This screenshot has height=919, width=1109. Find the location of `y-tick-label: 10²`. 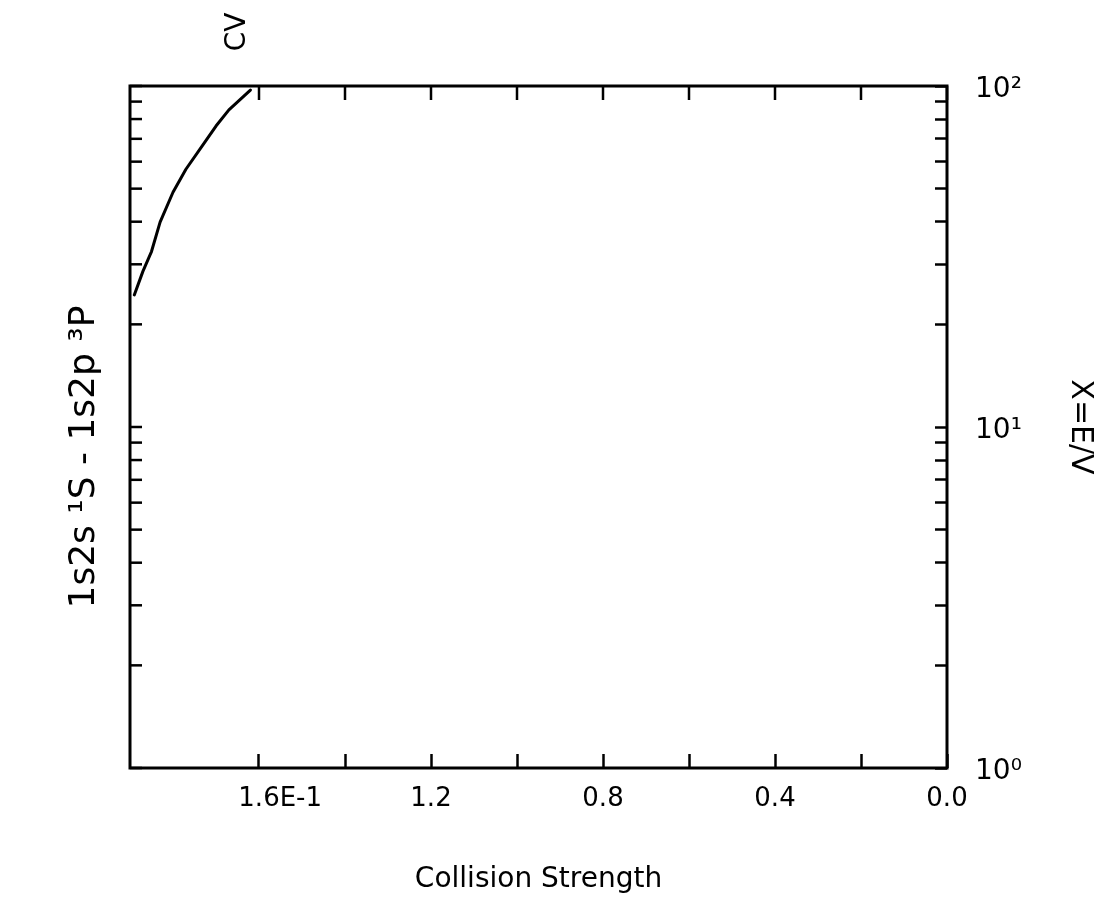

y-tick-label: 10² is located at coordinates (998, 88).